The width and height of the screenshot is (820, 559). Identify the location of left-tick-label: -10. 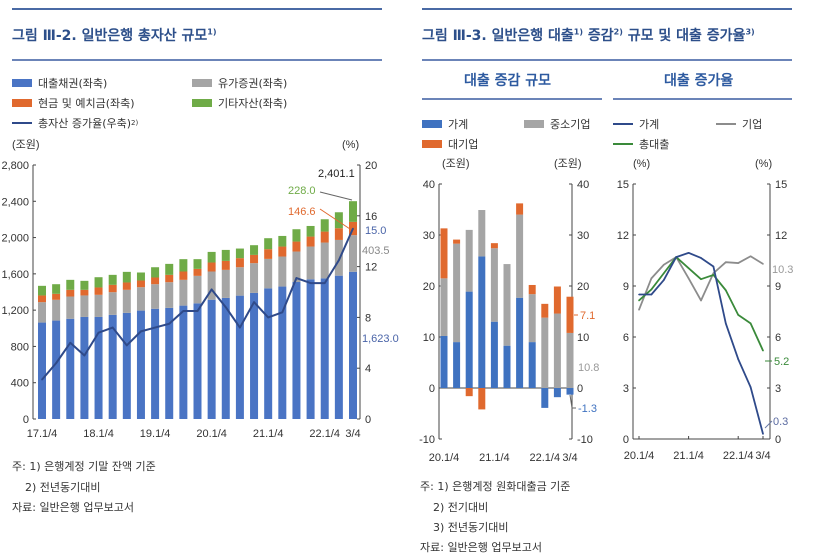
(427, 440).